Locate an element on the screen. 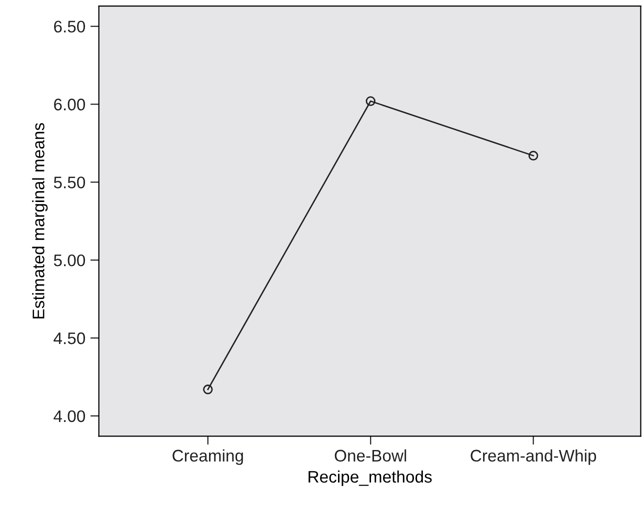  y-tick-label: 4.50 is located at coordinates (70, 338).